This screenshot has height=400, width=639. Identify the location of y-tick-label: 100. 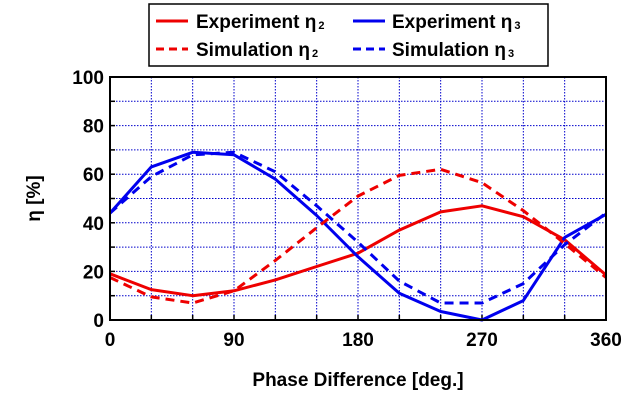
(88, 78).